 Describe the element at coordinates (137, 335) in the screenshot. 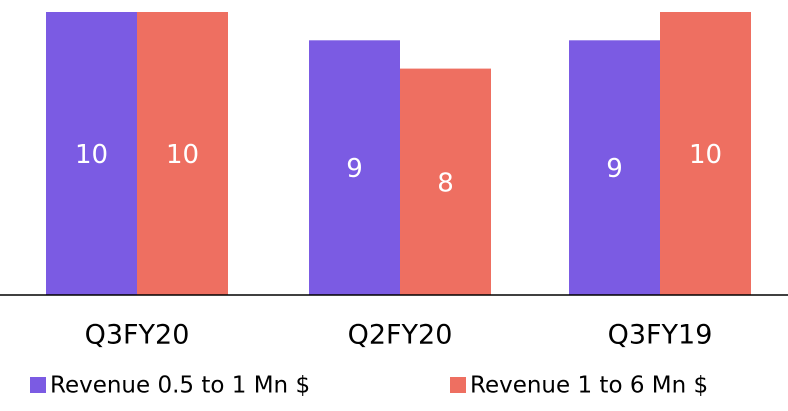

I see `x-tick-label: Q3FY20` at that location.